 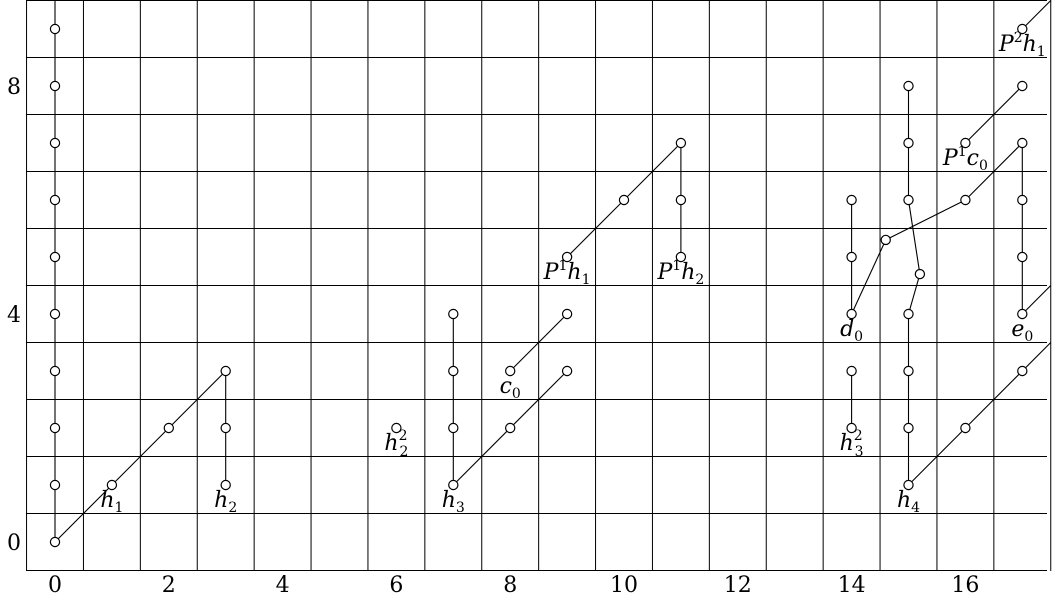 What do you see at coordinates (453, 502) in the screenshot?
I see `point-label: h3` at bounding box center [453, 502].